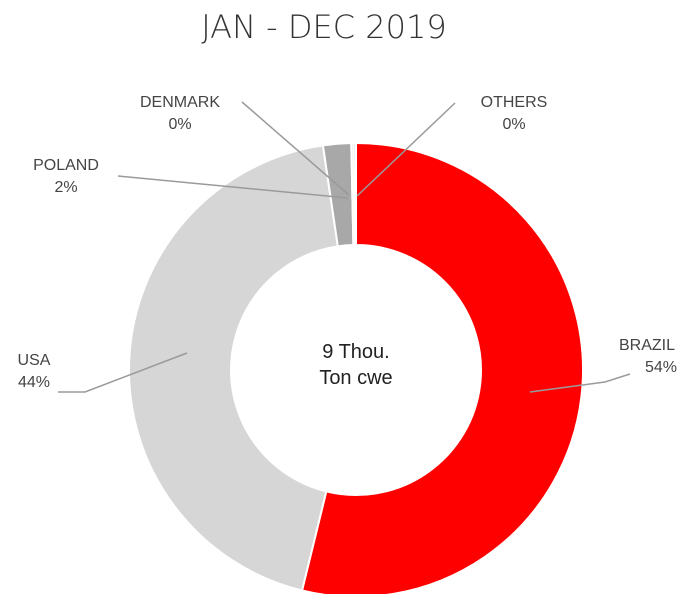 This screenshot has height=594, width=689. What do you see at coordinates (179, 124) in the screenshot?
I see `slice-value-denmark: 0%` at bounding box center [179, 124].